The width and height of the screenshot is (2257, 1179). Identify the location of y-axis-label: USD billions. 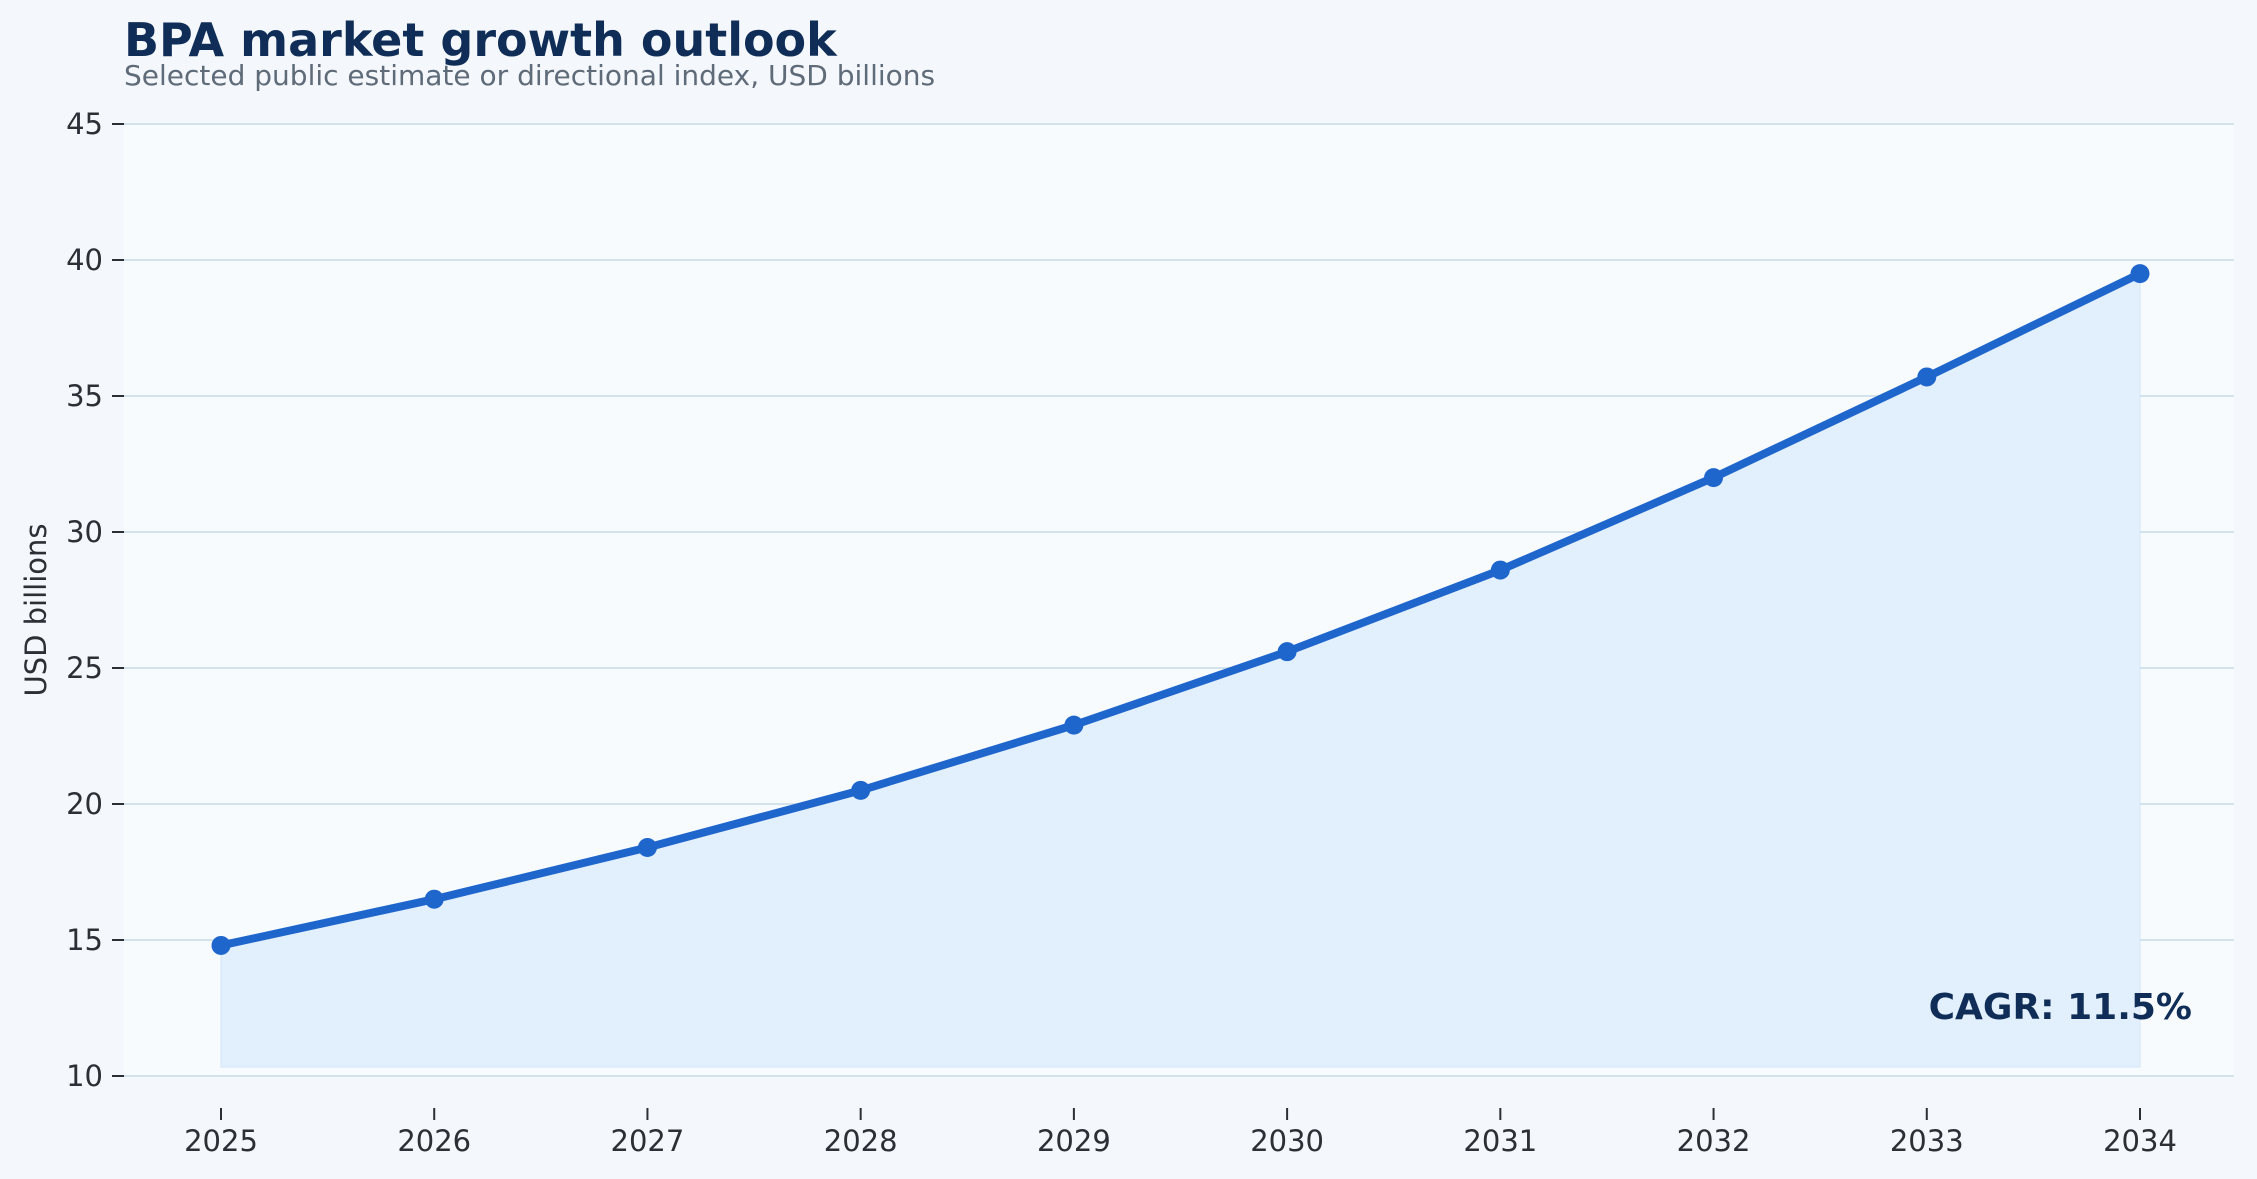
(36, 609).